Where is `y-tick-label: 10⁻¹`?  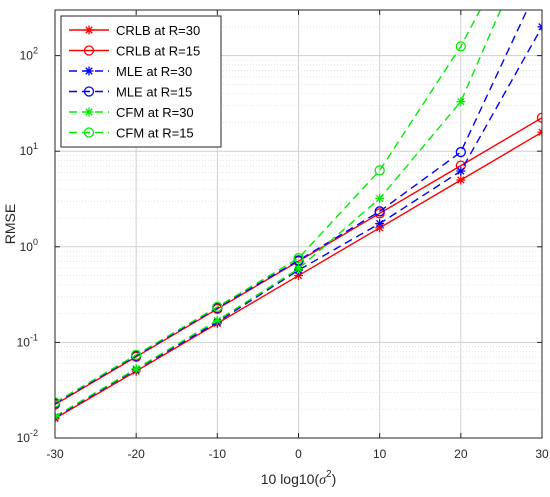
y-tick-label: 10⁻¹ is located at coordinates (27, 340).